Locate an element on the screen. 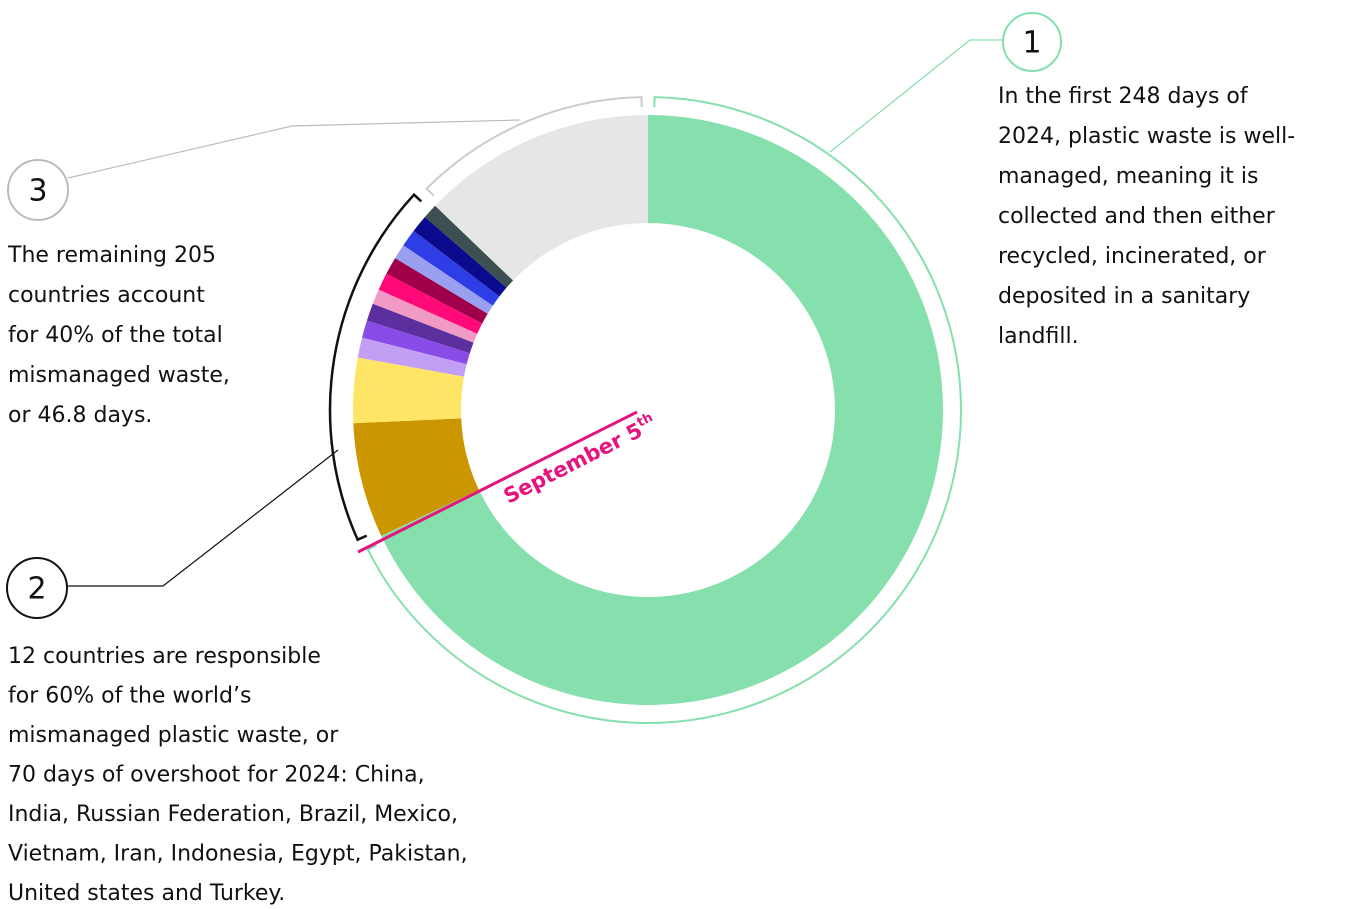 The width and height of the screenshot is (1362, 909). annotation-line: In the first 248 days of is located at coordinates (1123, 96).